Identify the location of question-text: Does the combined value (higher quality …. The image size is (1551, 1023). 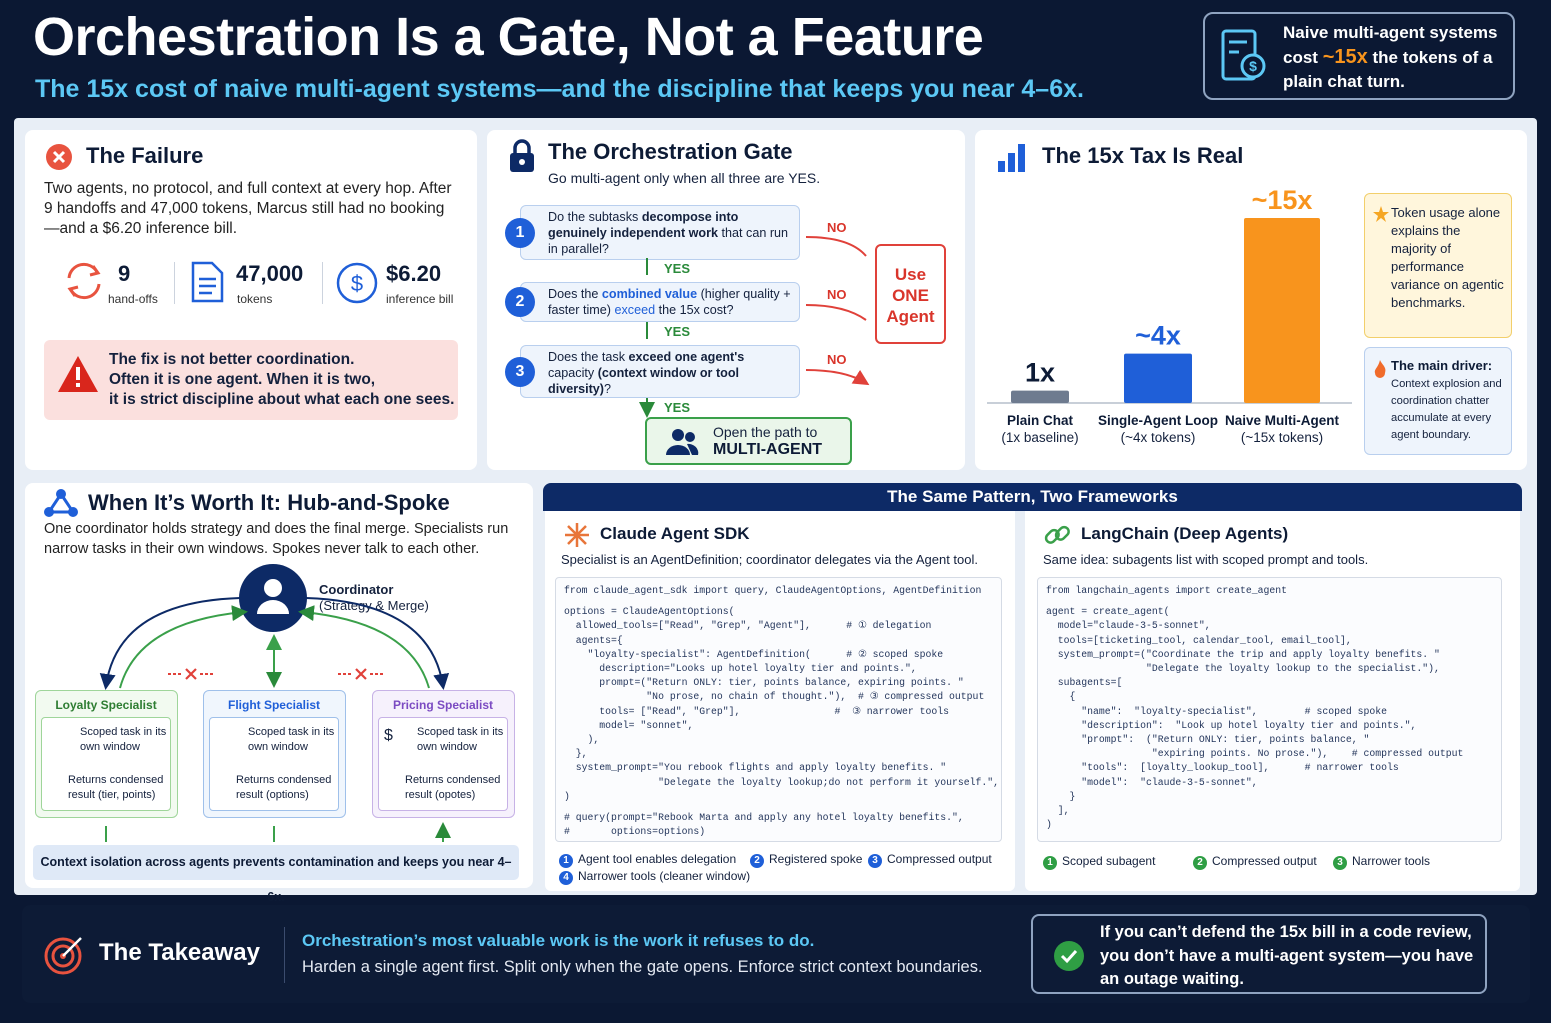
(670, 302).